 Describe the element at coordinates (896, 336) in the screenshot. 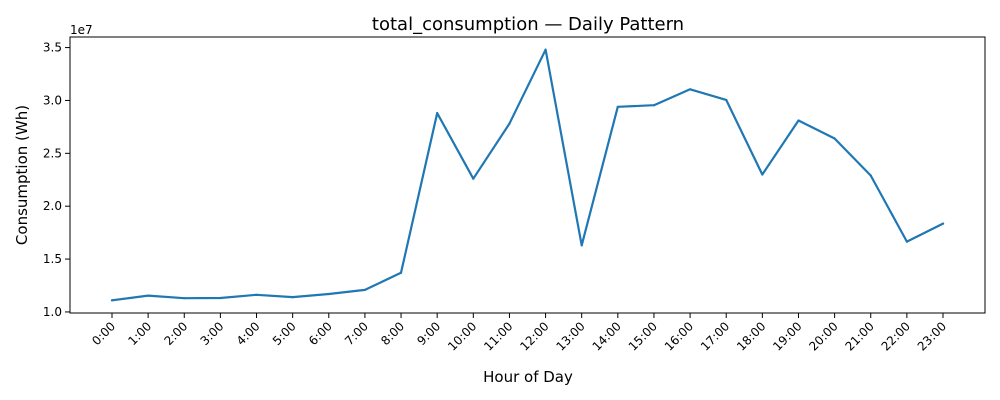

I see `x-tick-label: 22:00` at that location.